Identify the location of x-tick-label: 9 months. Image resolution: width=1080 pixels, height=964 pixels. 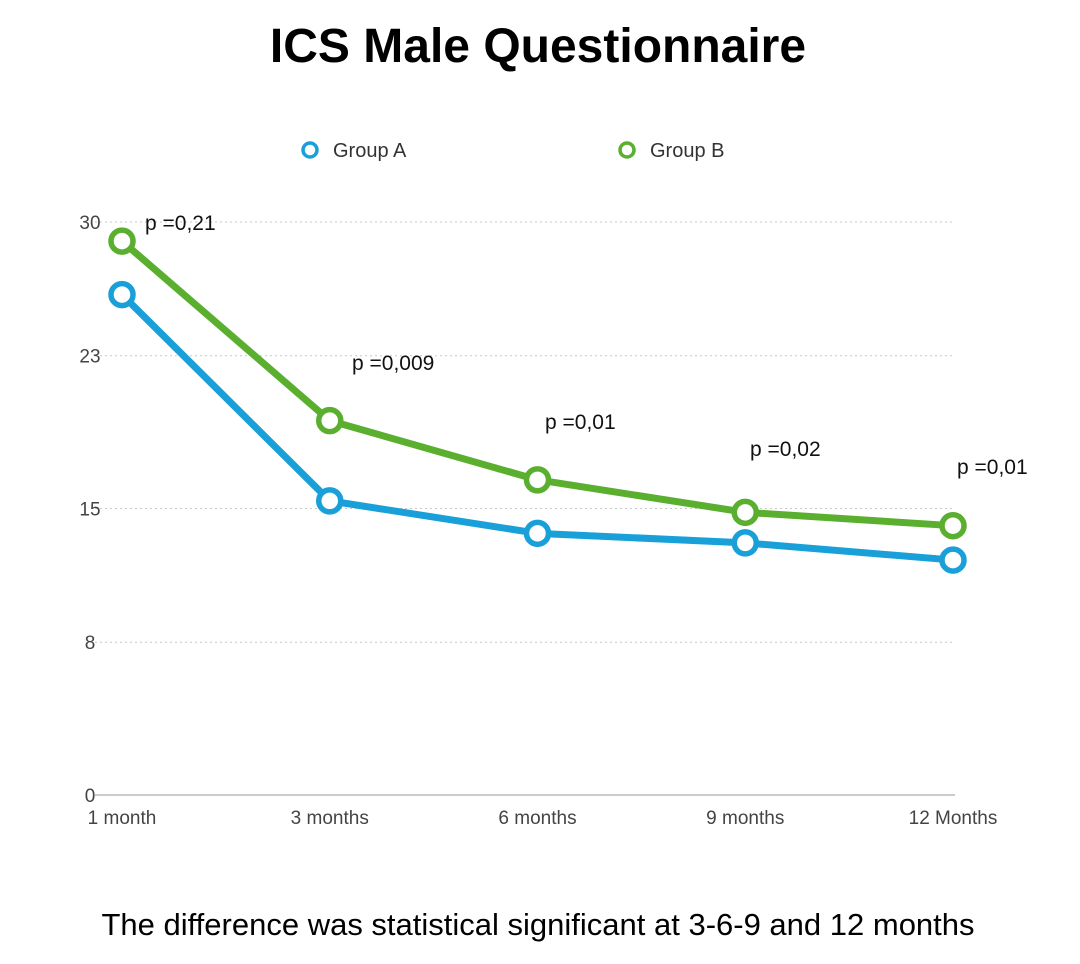
(745, 818).